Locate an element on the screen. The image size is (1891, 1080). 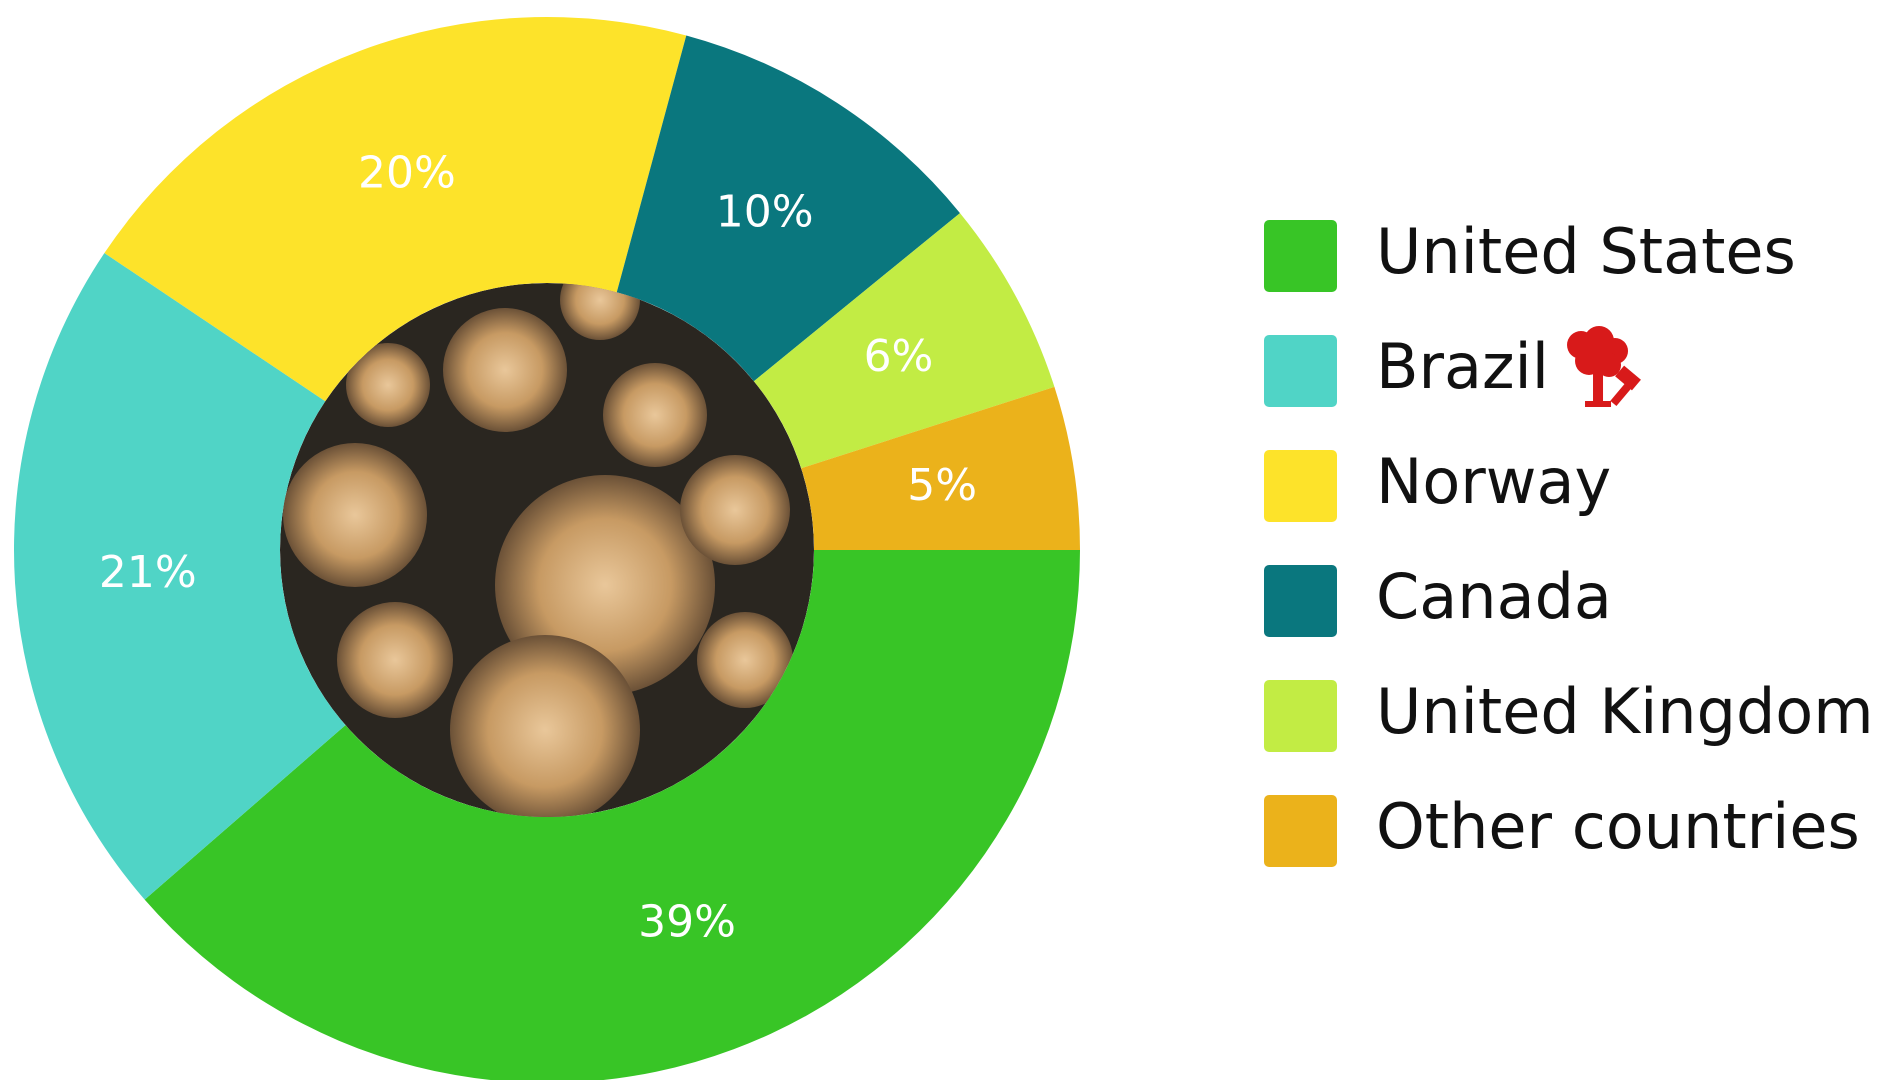
slice-label: 20% is located at coordinates (407, 172).